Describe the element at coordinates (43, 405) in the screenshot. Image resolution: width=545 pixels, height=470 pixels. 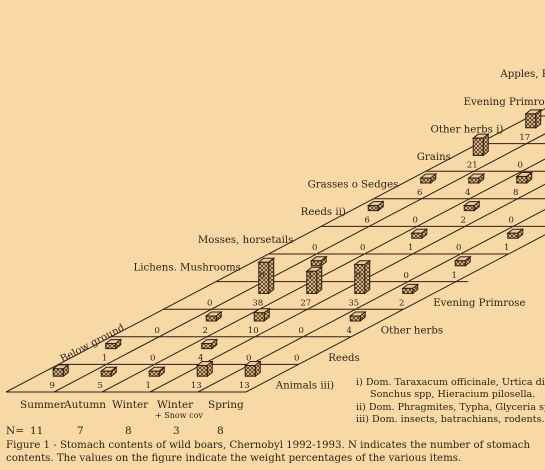
I see `season-label-summer: Summer` at that location.